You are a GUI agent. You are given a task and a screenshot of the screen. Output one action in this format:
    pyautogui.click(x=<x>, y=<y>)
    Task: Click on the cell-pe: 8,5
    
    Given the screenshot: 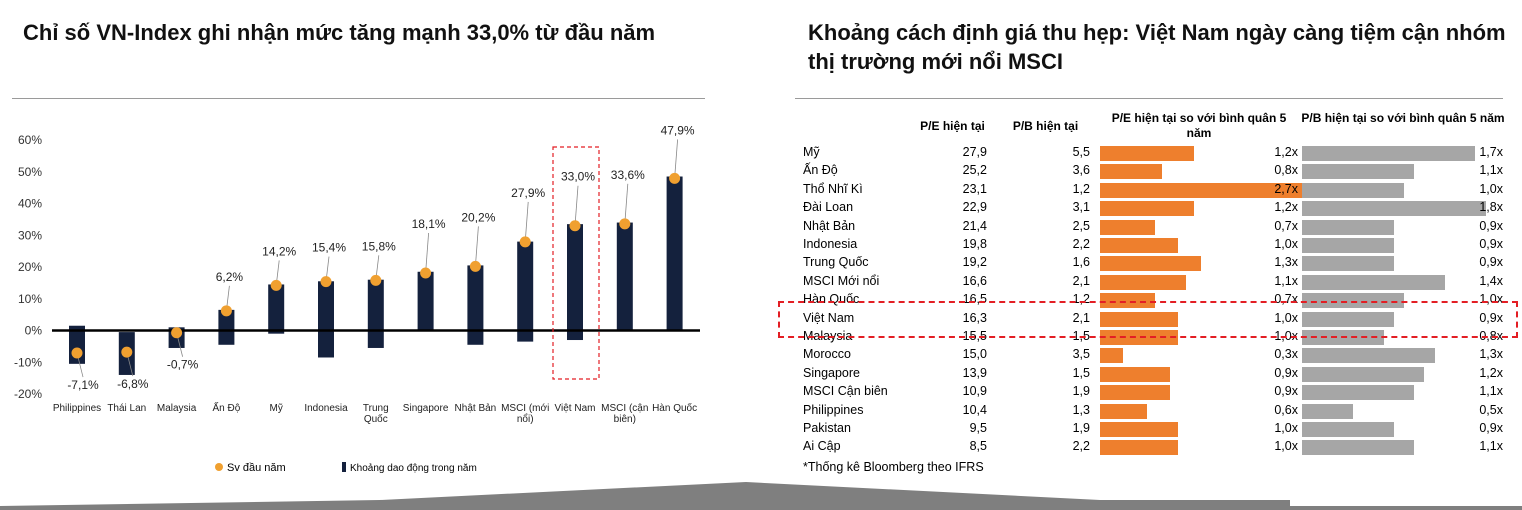 What is the action you would take?
    pyautogui.click(x=978, y=446)
    